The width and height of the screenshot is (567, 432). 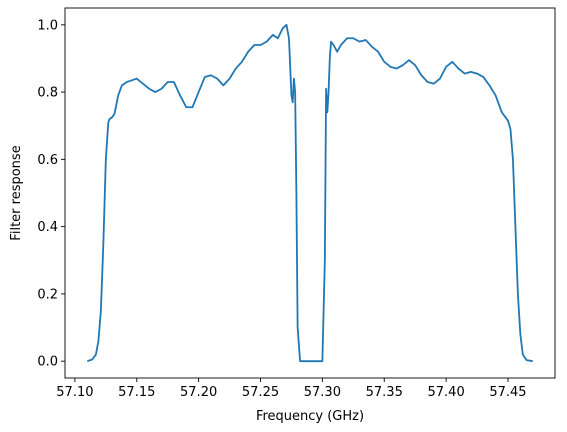 I want to click on x-tick-label-6: 57.40, so click(x=446, y=392).